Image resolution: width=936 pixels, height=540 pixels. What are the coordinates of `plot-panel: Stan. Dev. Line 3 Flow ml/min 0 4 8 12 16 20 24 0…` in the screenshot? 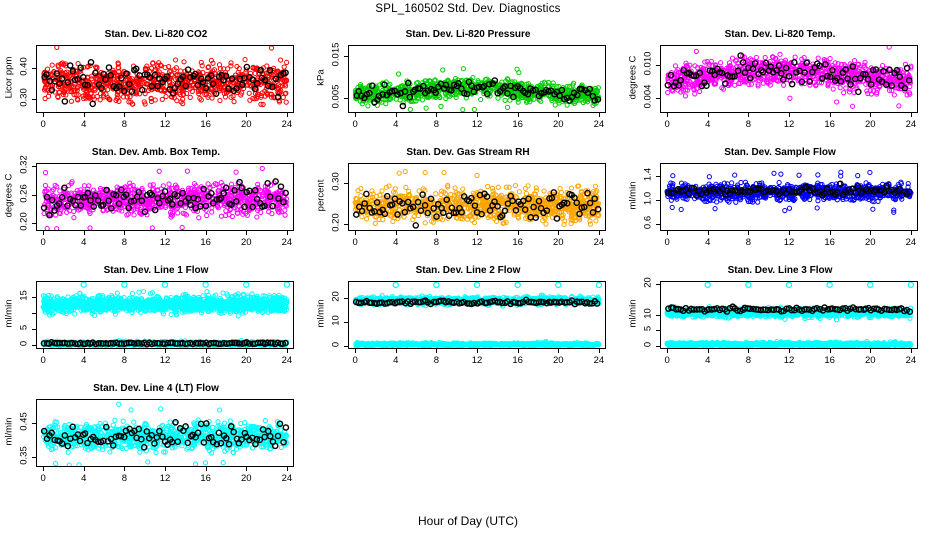 It's located at (780, 323).